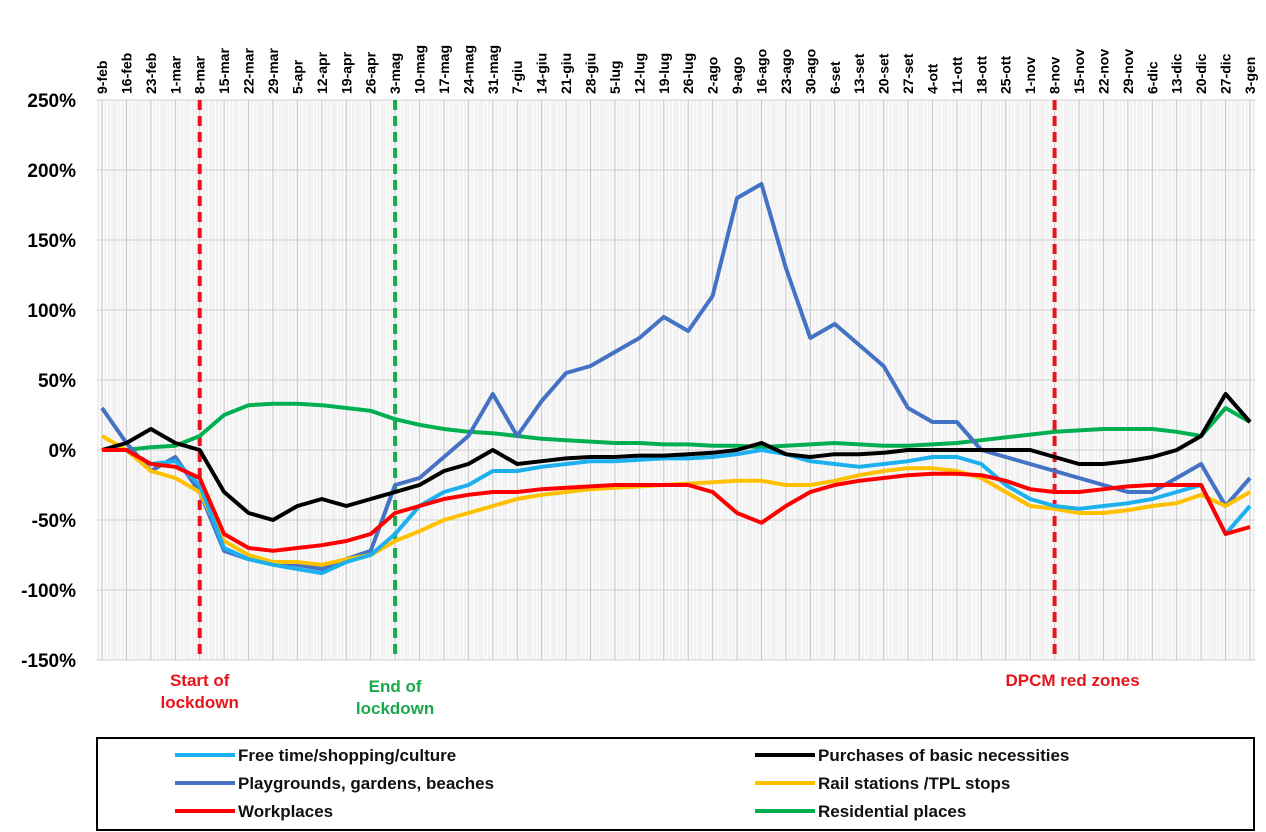 The width and height of the screenshot is (1266, 832). Describe the element at coordinates (1250, 75) in the screenshot. I see `x-tick-label: 3-gen` at that location.